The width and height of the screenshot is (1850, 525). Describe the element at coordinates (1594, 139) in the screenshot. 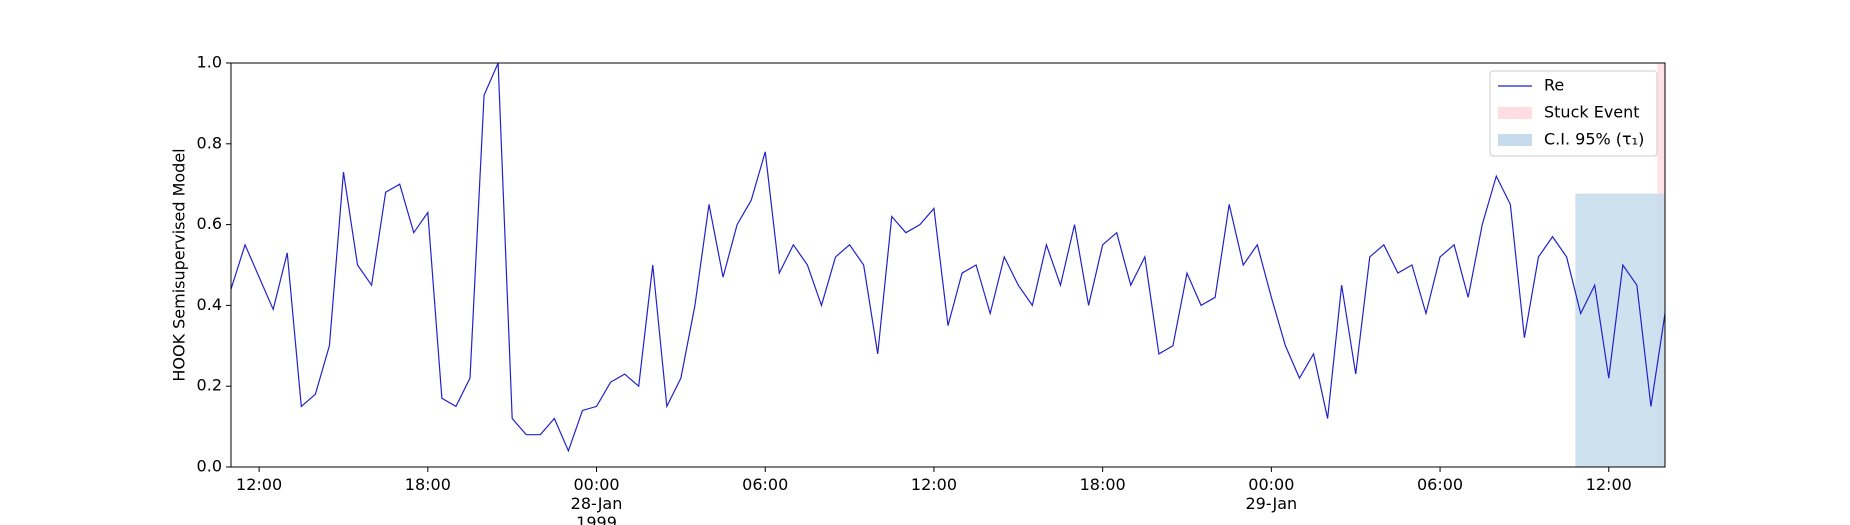

I see `legend-label: C.I. 95% (τ₁)` at that location.